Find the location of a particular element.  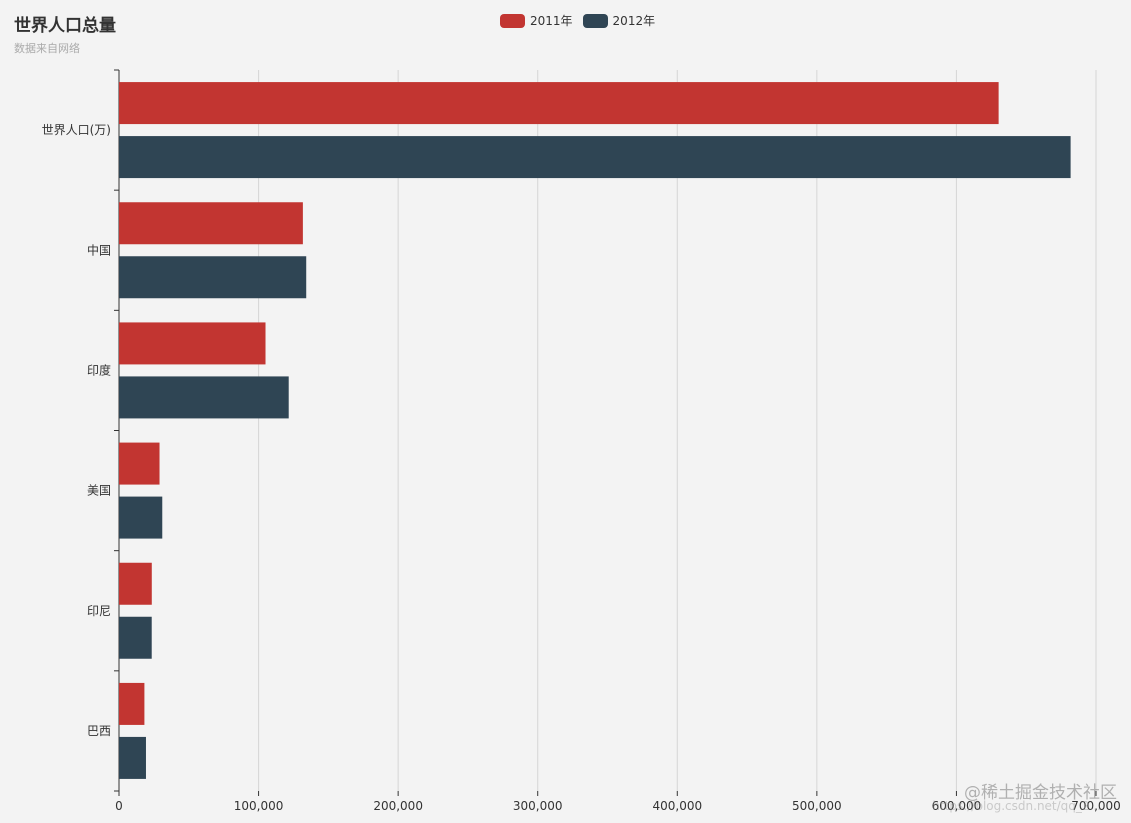

x-tick-label: 400,000 is located at coordinates (677, 806).